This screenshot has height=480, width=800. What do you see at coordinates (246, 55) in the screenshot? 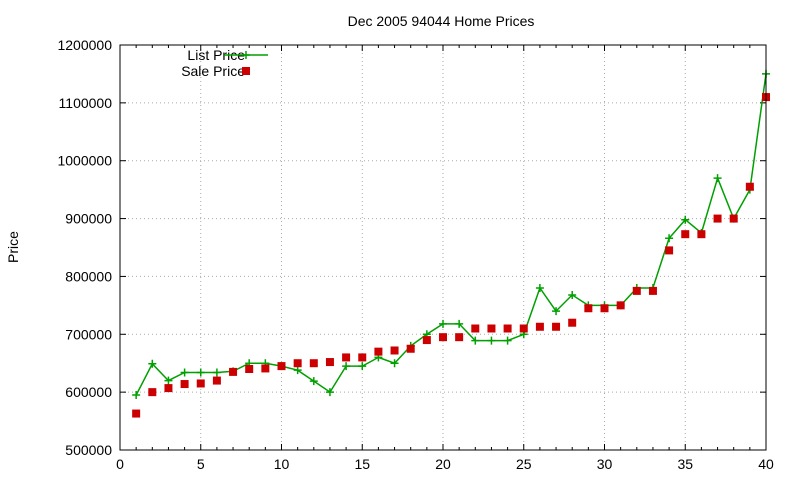
I see `legend-plus-marker` at bounding box center [246, 55].